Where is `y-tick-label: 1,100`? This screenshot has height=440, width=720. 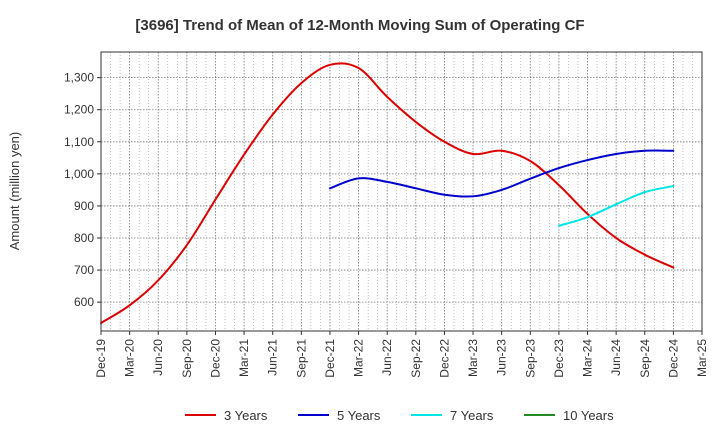 y-tick-label: 1,100 is located at coordinates (79, 142).